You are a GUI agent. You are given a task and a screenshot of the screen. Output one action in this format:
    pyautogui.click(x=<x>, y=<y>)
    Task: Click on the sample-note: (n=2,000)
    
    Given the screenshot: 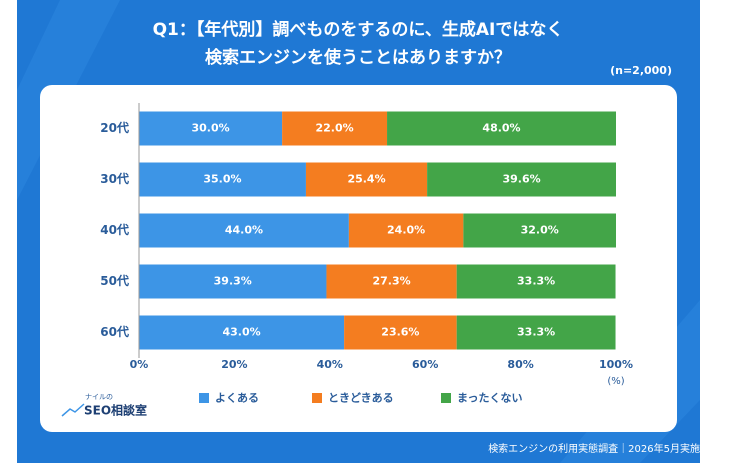 What is the action you would take?
    pyautogui.click(x=641, y=70)
    